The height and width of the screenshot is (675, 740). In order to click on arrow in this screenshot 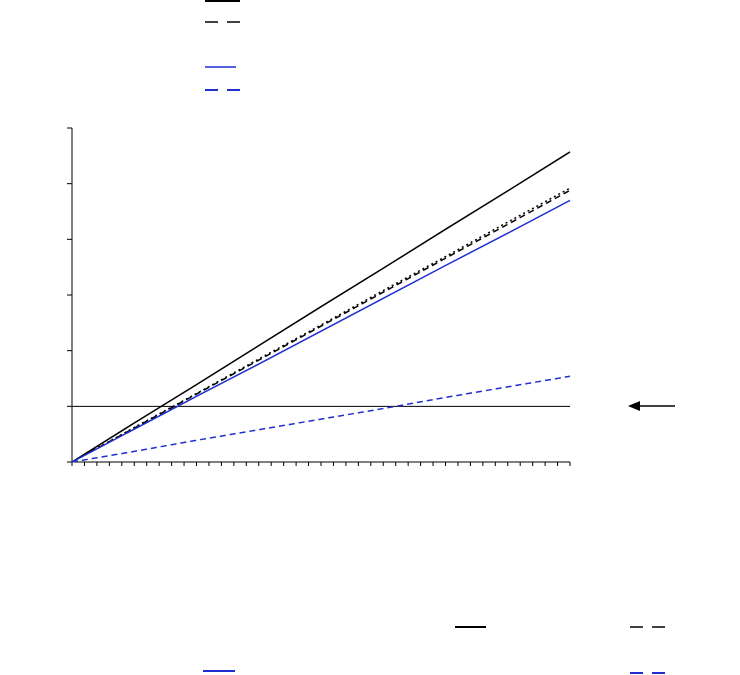, I will do `click(651, 406)`.